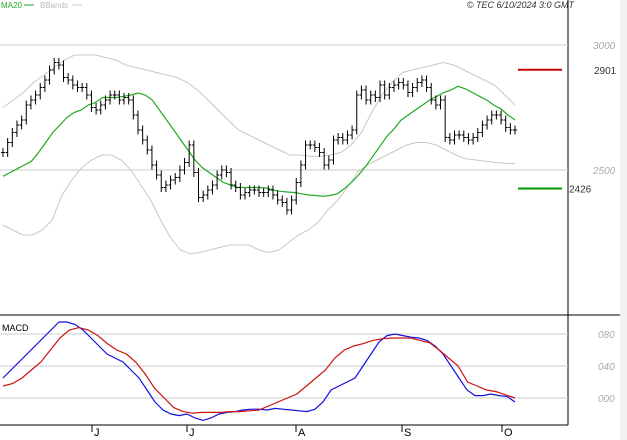 The height and width of the screenshot is (440, 627). I want to click on macd-y-tick-label: 000, so click(606, 399).